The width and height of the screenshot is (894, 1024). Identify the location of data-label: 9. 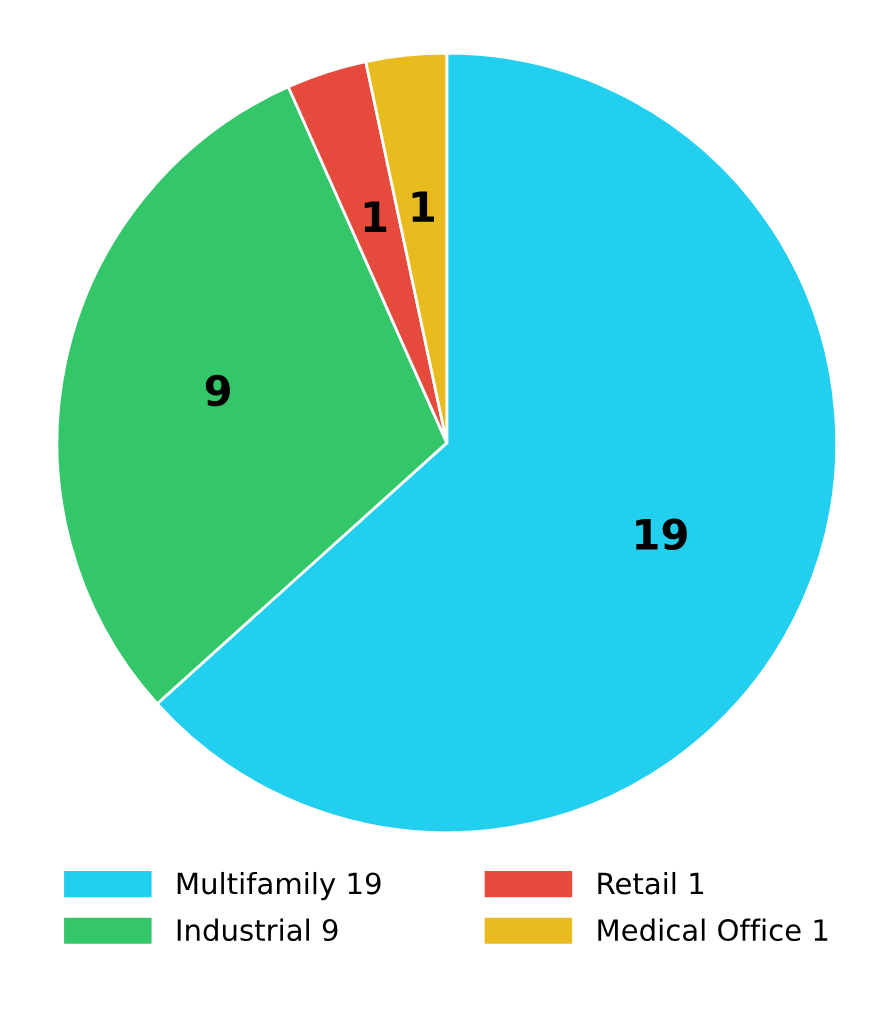
(217, 390).